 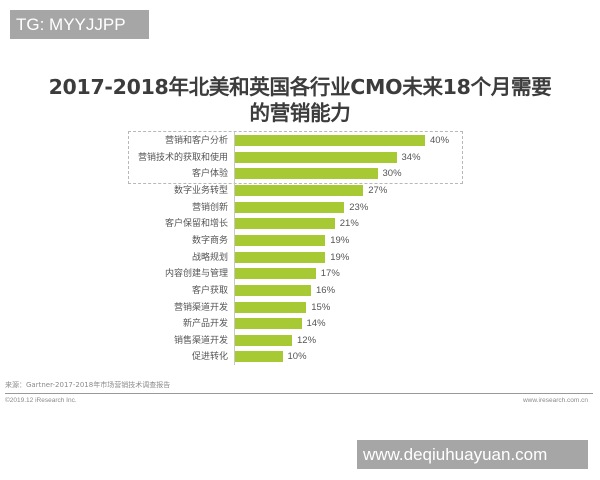 I want to click on bar-row: 客户体验 30%, so click(x=300, y=174).